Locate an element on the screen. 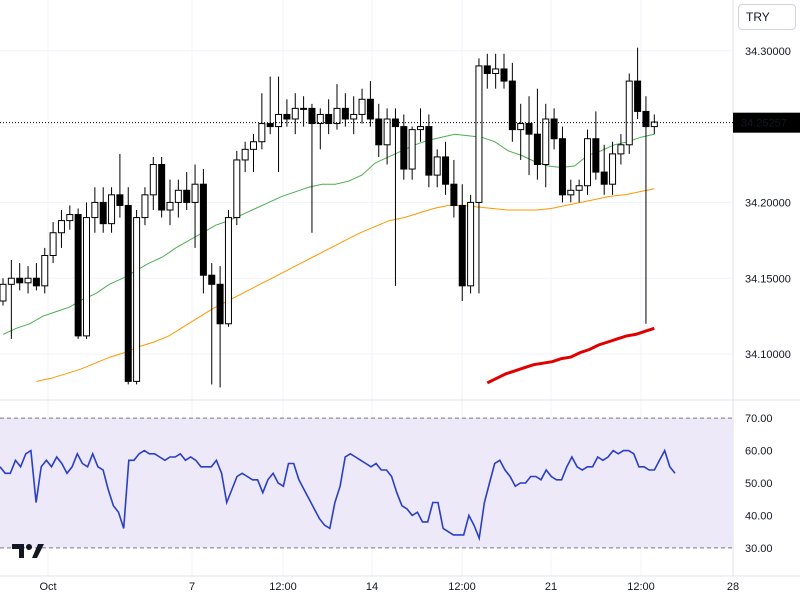 This screenshot has height=600, width=800. time-tick-label: 21 is located at coordinates (551, 587).